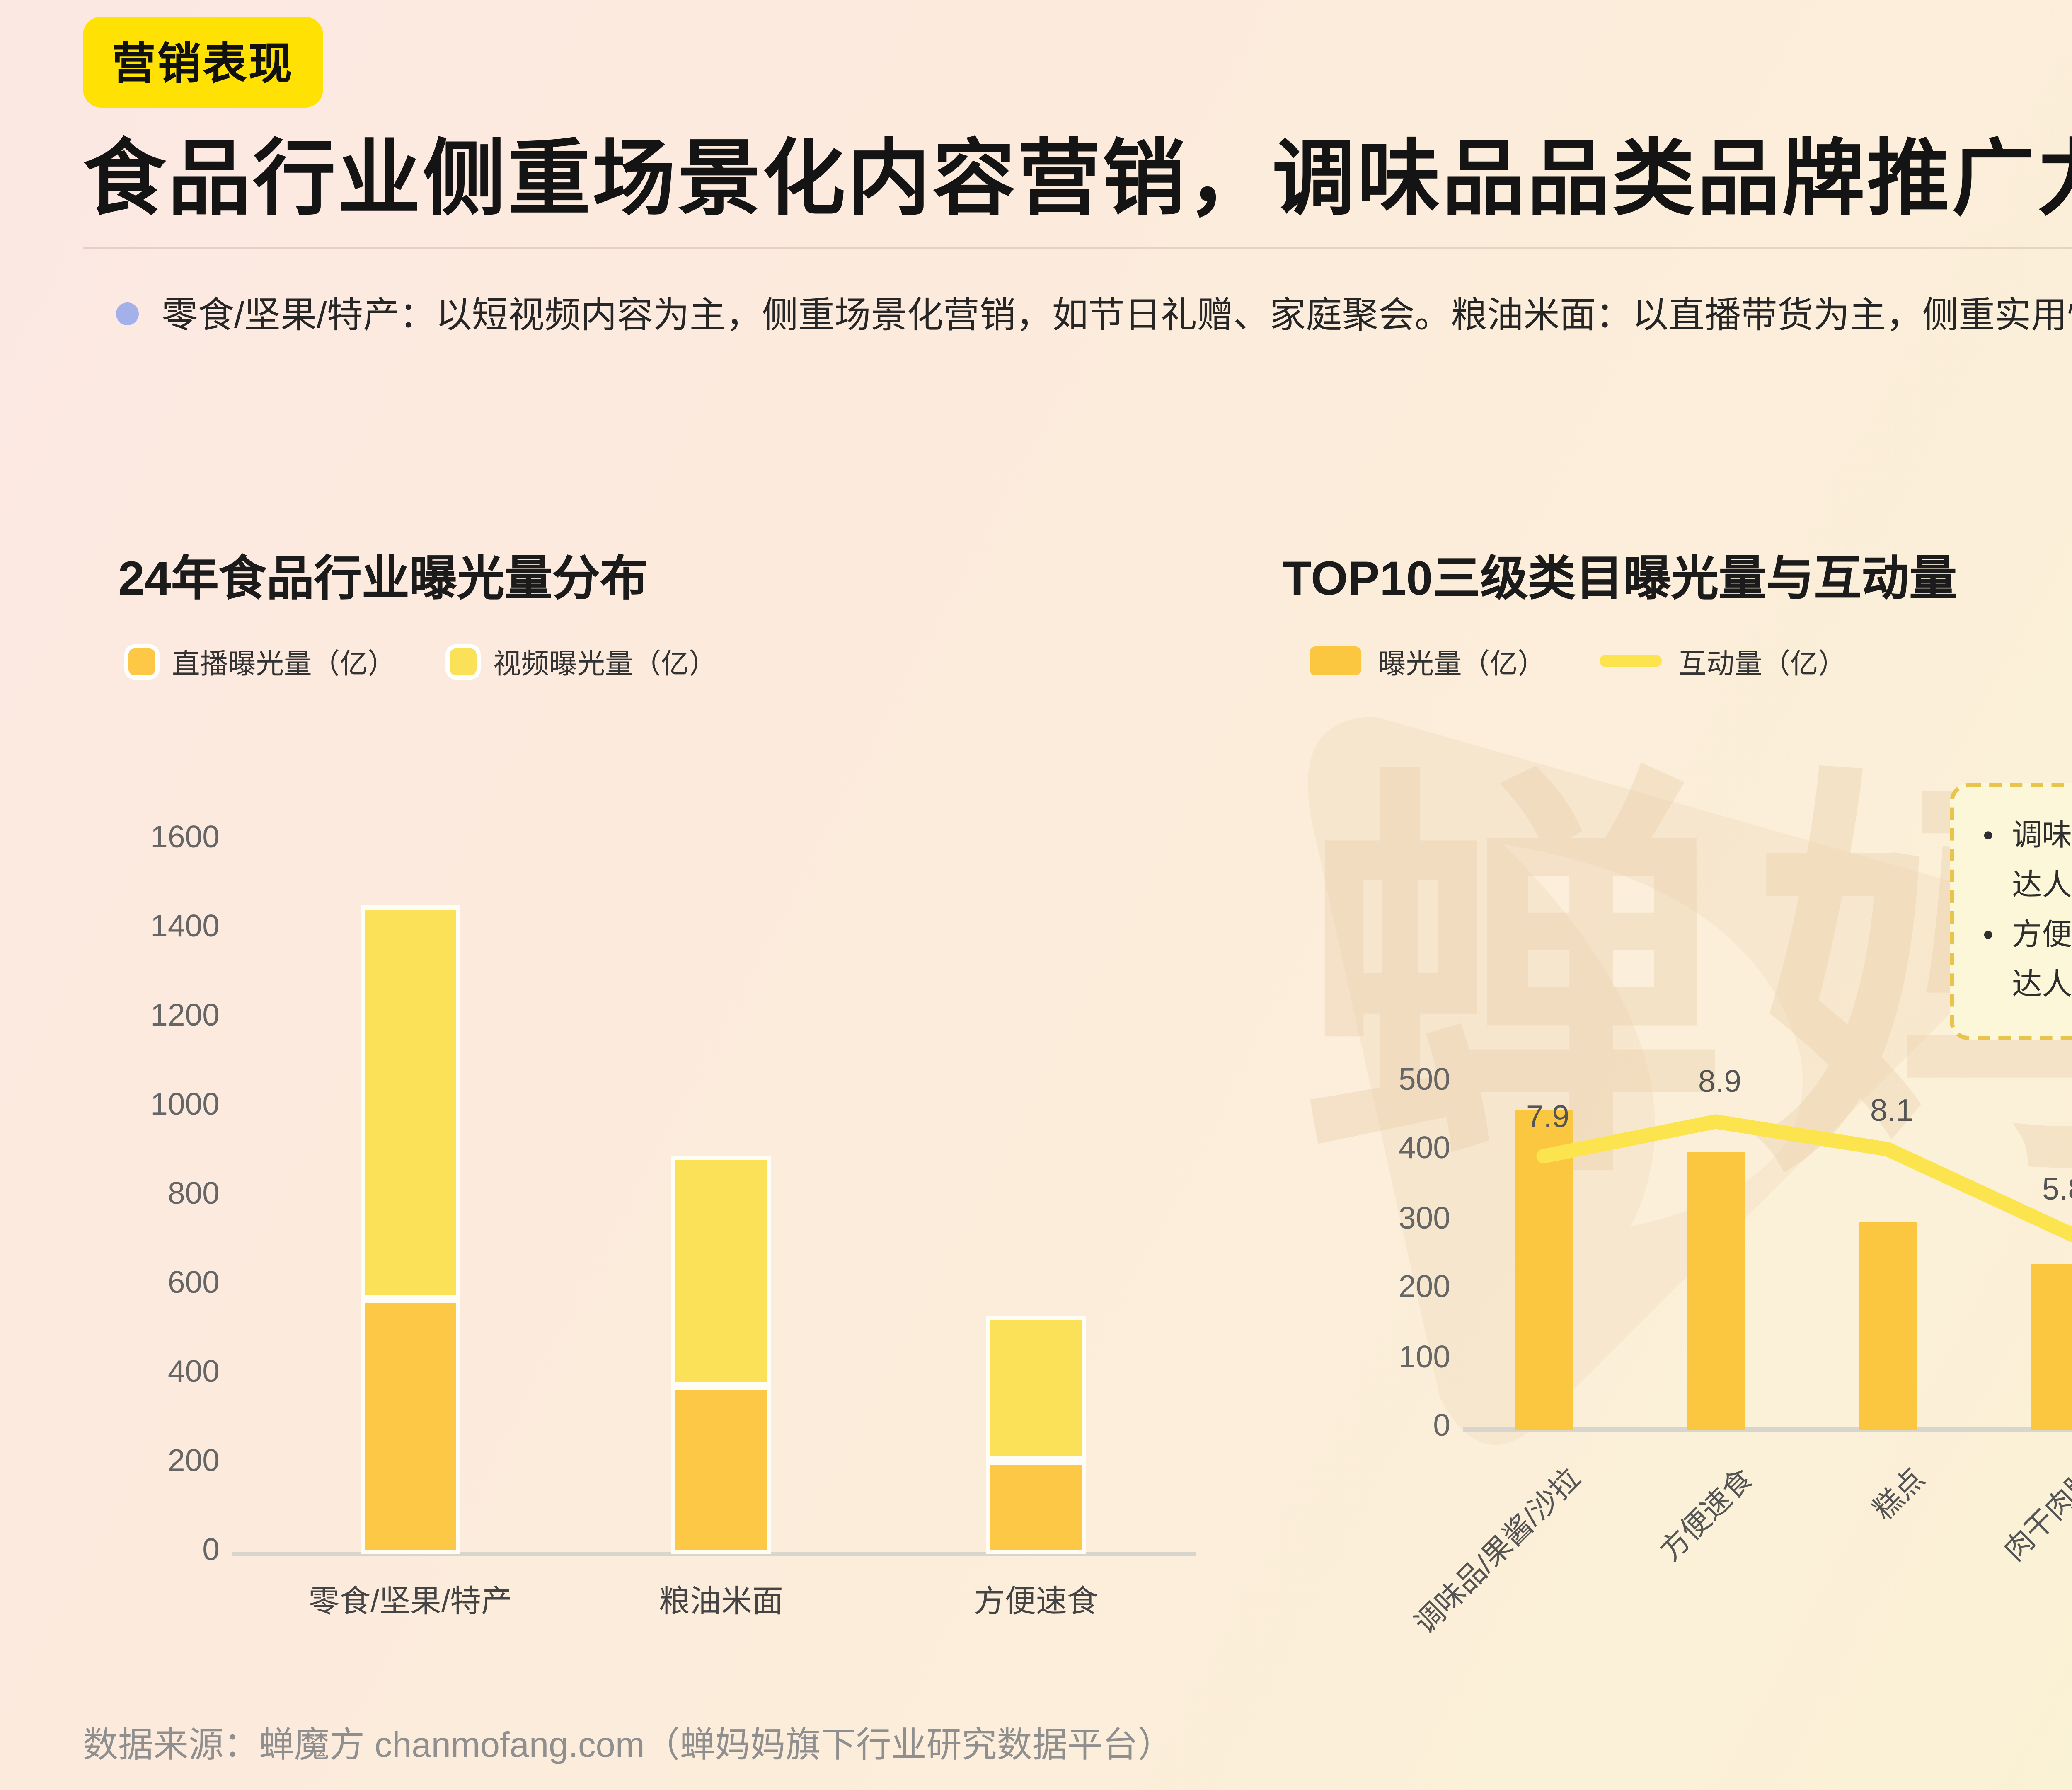 The height and width of the screenshot is (1790, 2072). Describe the element at coordinates (1441, 1427) in the screenshot. I see `right-chart-left-tick: 0` at that location.